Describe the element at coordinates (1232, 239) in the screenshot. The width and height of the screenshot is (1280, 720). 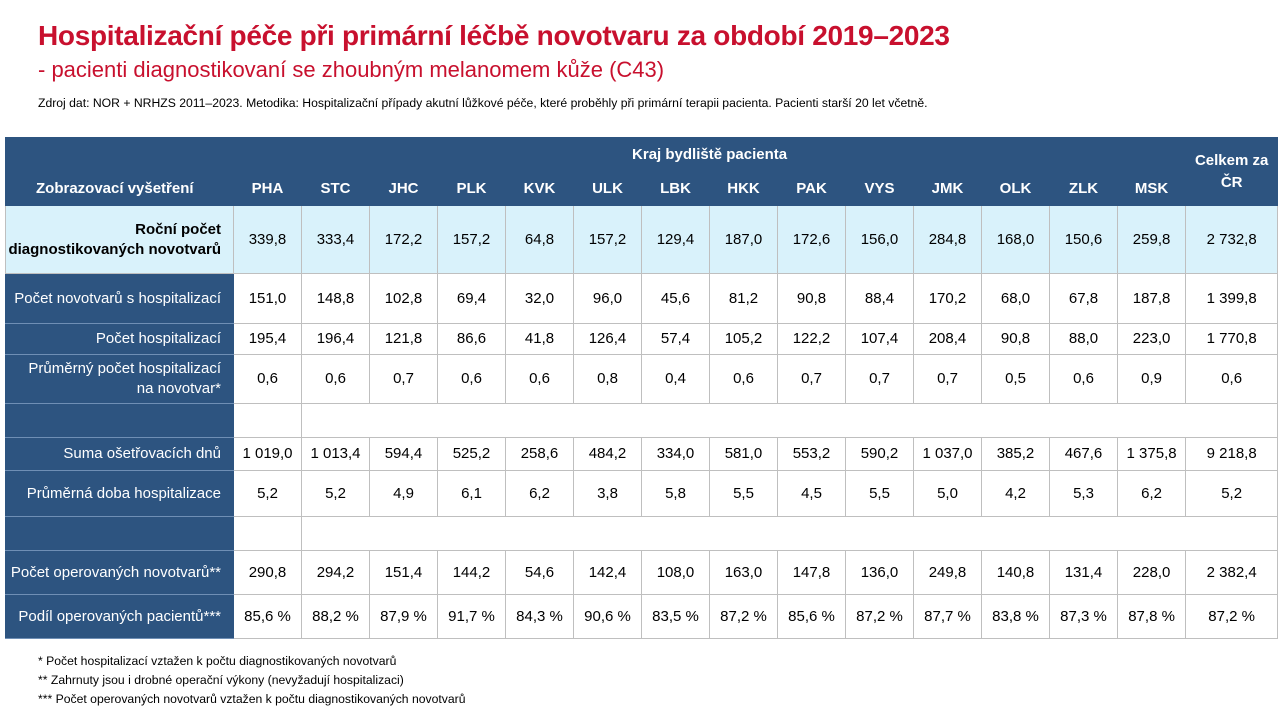
I see `total-cell: 2 732,8` at that location.